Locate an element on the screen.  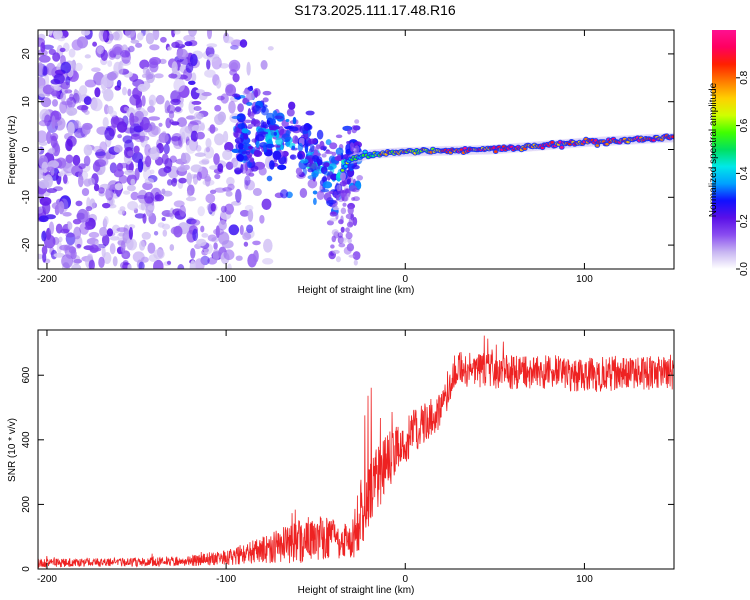
y-tick-label: 200 is located at coordinates (26, 504).